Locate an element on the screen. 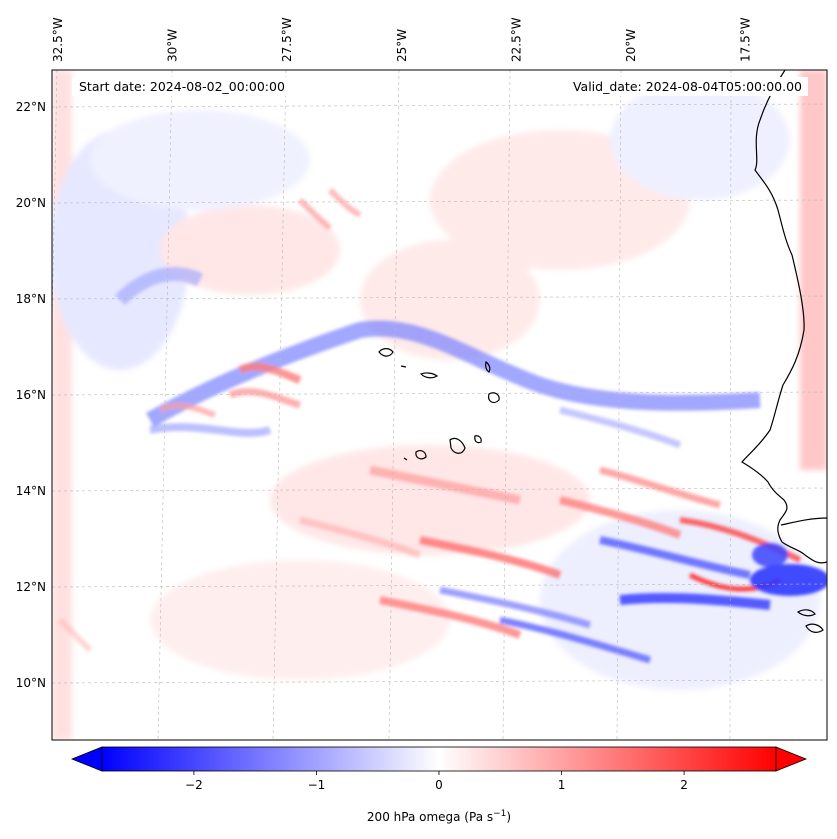 The height and width of the screenshot is (839, 837). lat-tick-label: 16°N is located at coordinates (31, 395).